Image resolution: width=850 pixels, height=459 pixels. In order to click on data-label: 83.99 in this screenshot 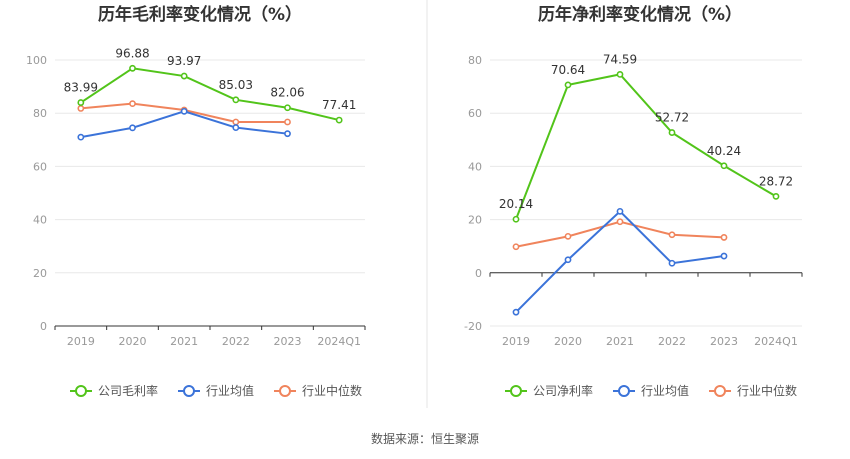, I will do `click(81, 88)`.